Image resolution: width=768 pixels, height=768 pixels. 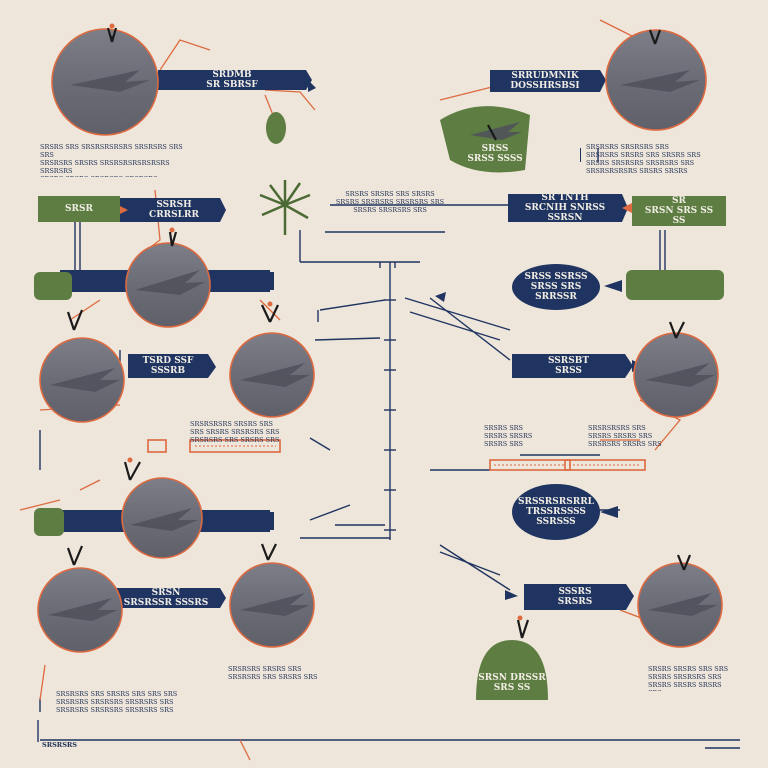 What do you see at coordinates (232, 80) in the screenshot?
I see `banner-top-left-label: SRDMB SR SBRSF` at bounding box center [232, 80].